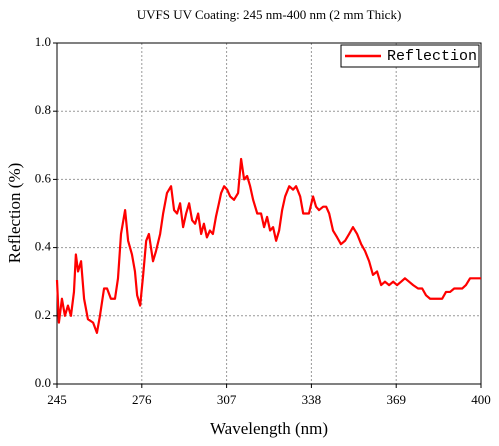 The width and height of the screenshot is (499, 446). I want to click on legend-label: Reflection, so click(432, 56).